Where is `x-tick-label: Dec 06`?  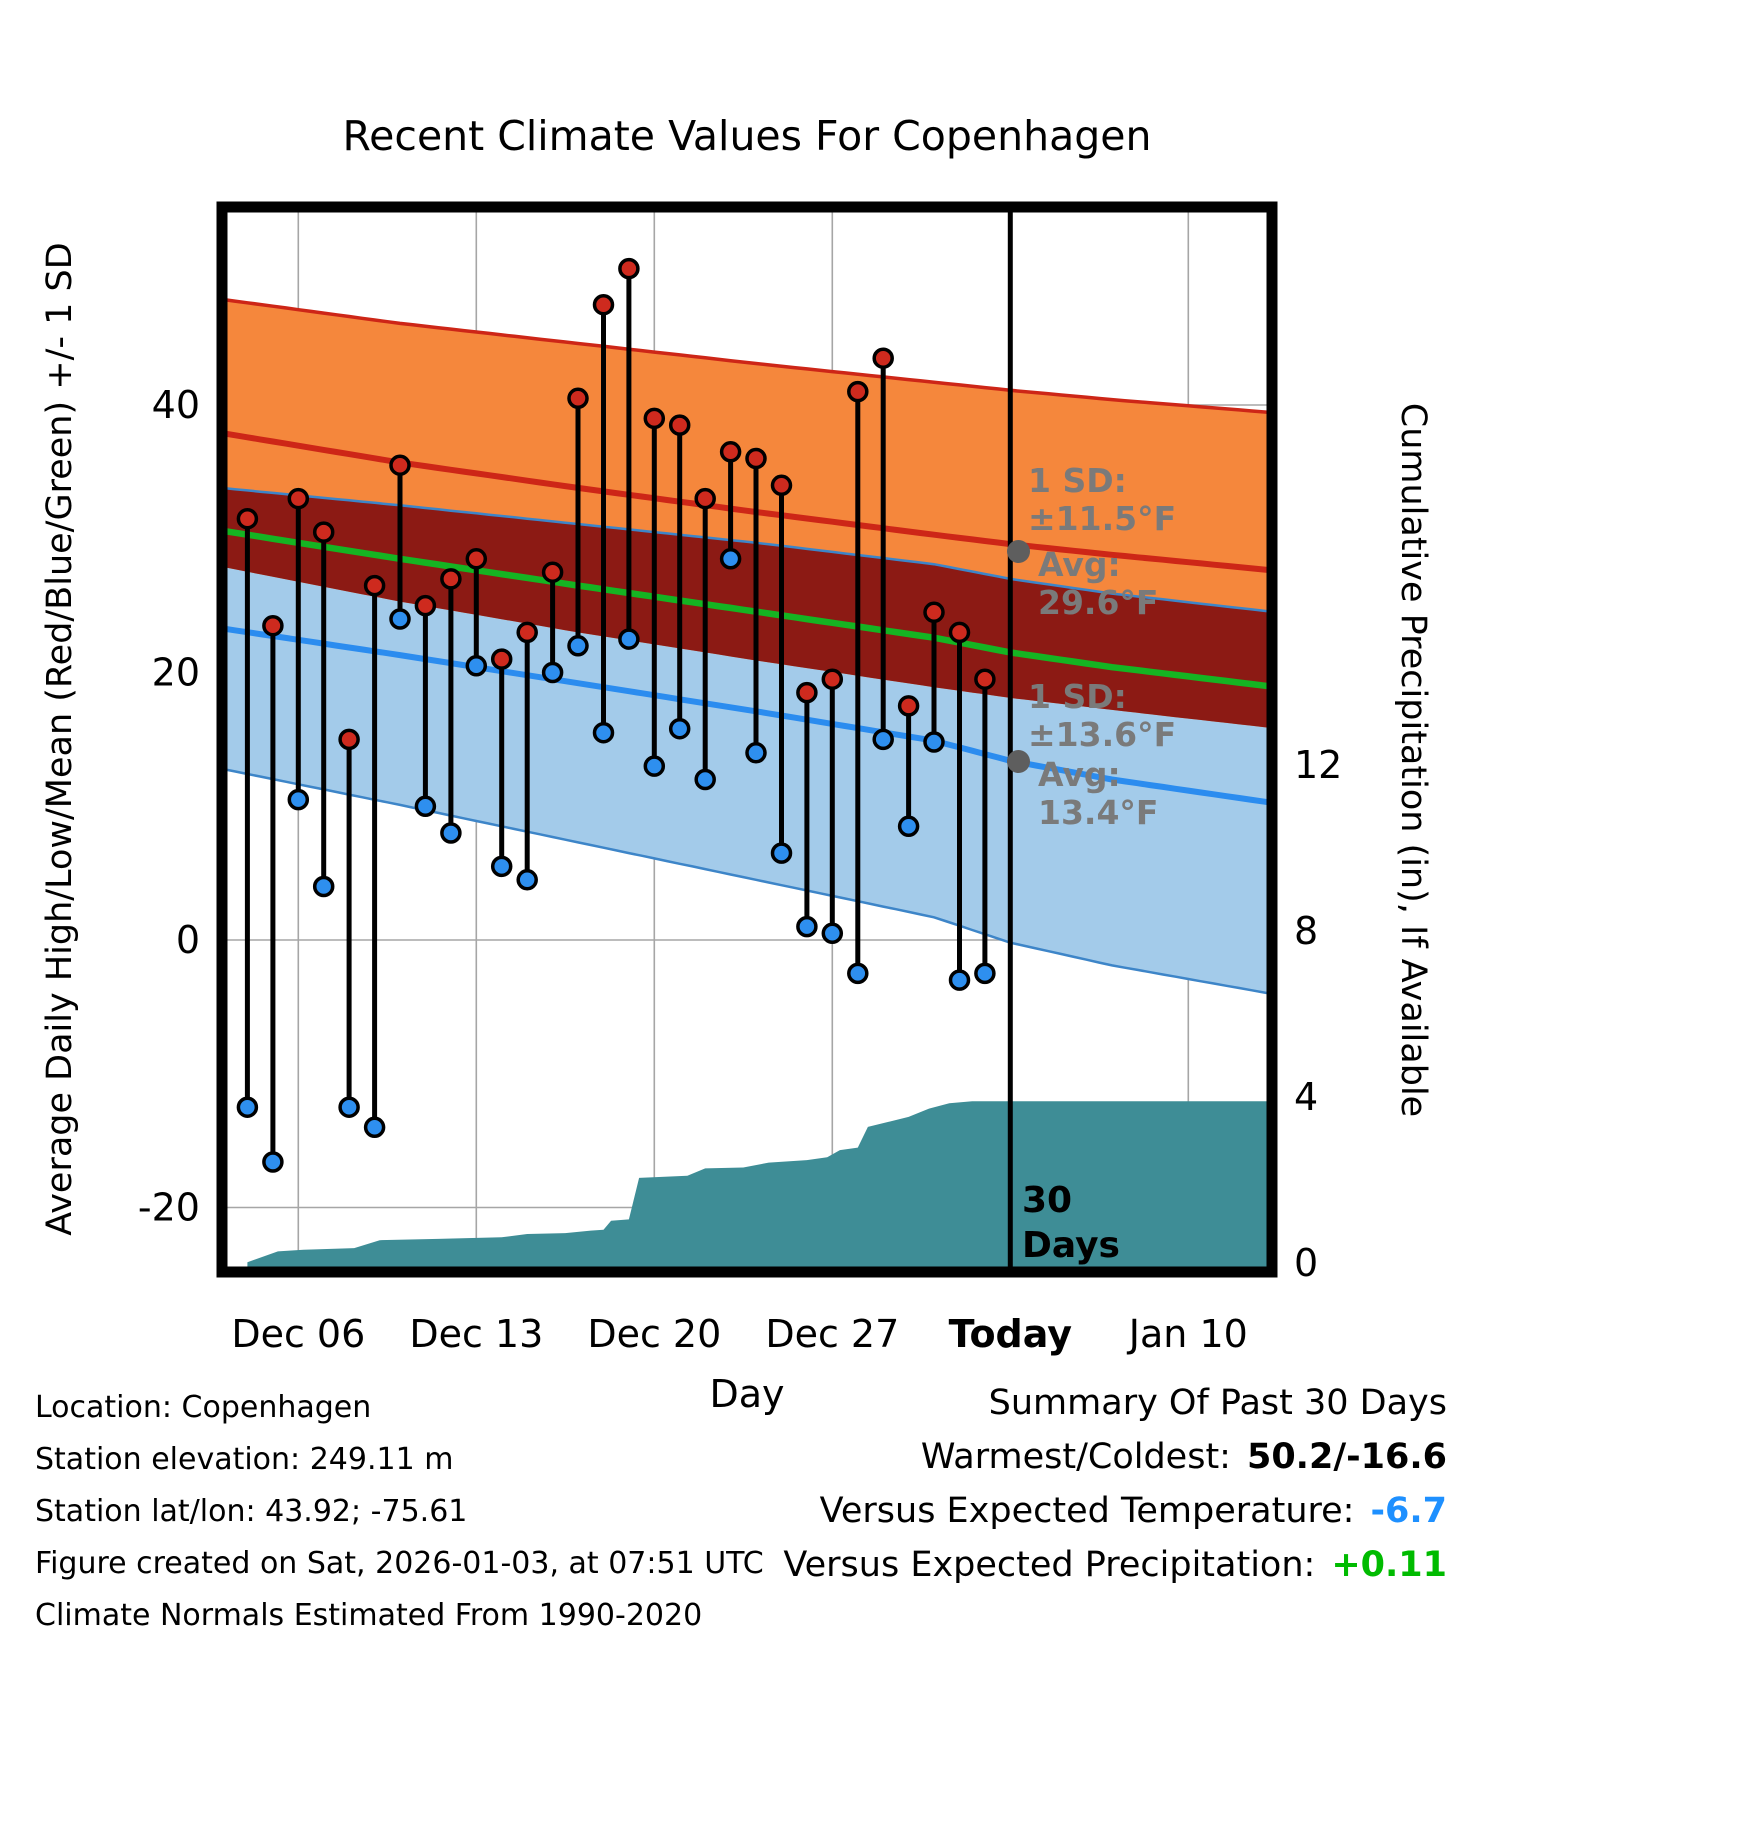
x-tick-label: Dec 06 is located at coordinates (298, 1334).